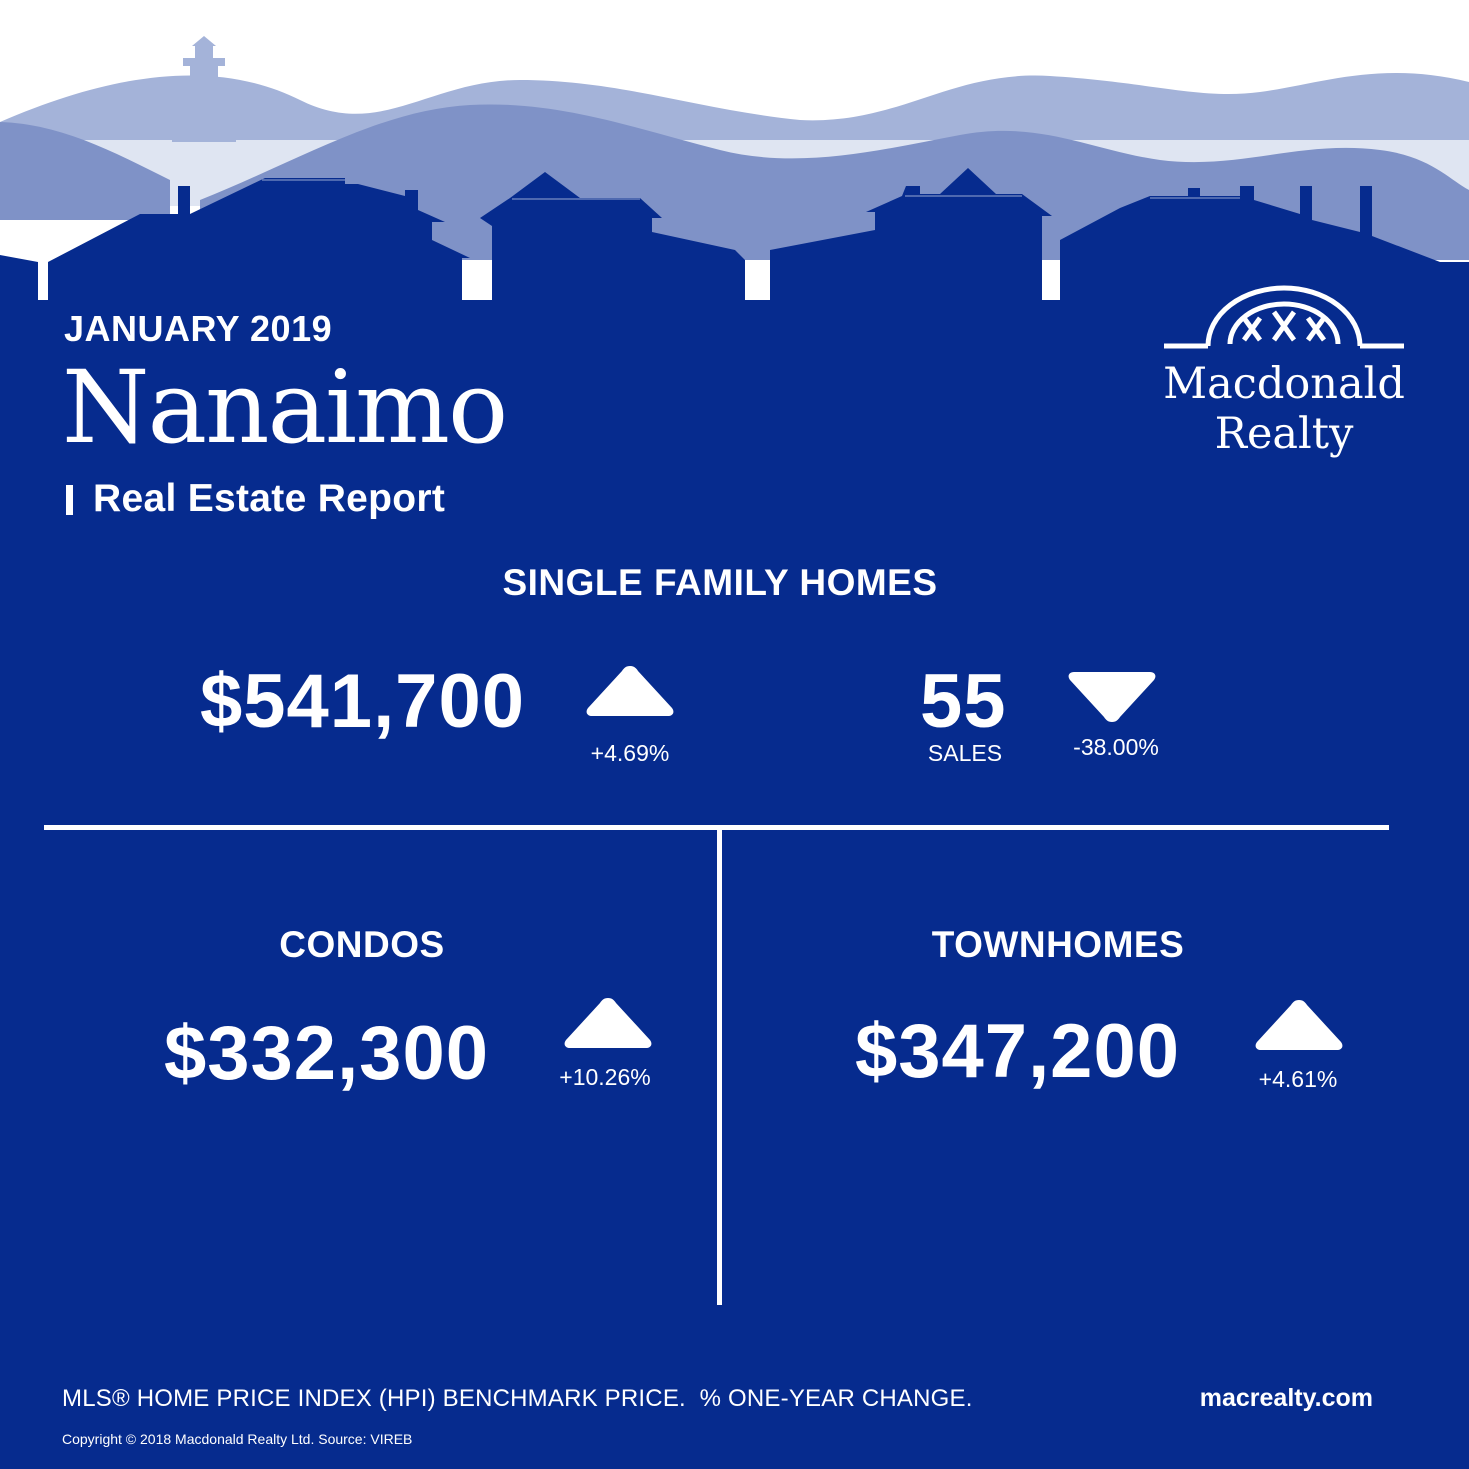 The height and width of the screenshot is (1469, 1469). I want to click on single-family-price: $541,700, so click(362, 701).